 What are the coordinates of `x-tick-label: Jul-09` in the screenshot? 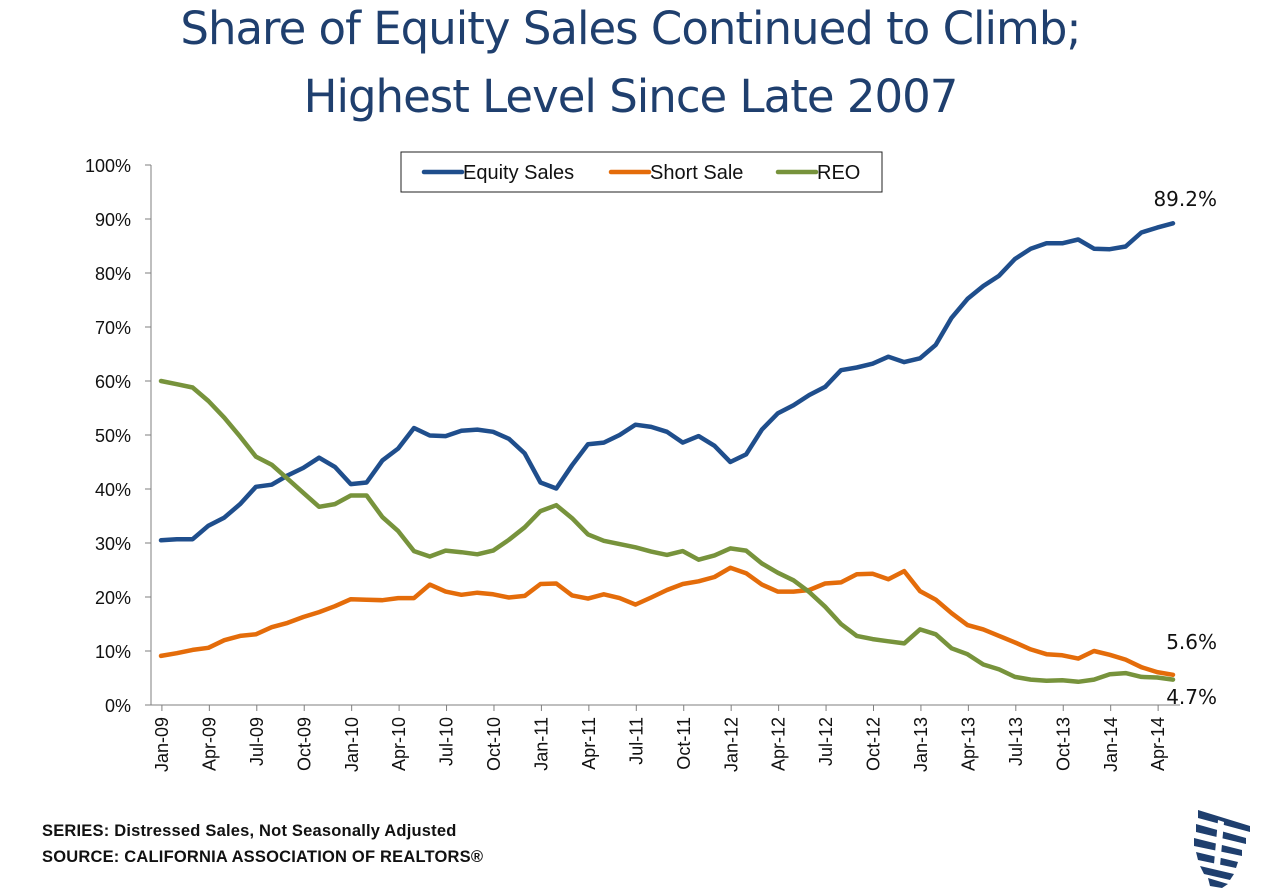 It's located at (257, 741).